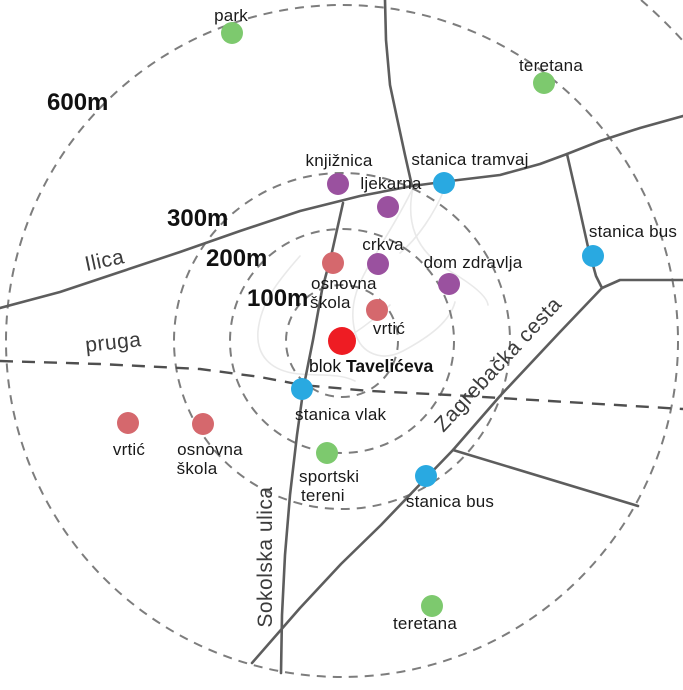 Image resolution: width=683 pixels, height=690 pixels. I want to click on road-sjeverna-cesta, so click(398, 94).